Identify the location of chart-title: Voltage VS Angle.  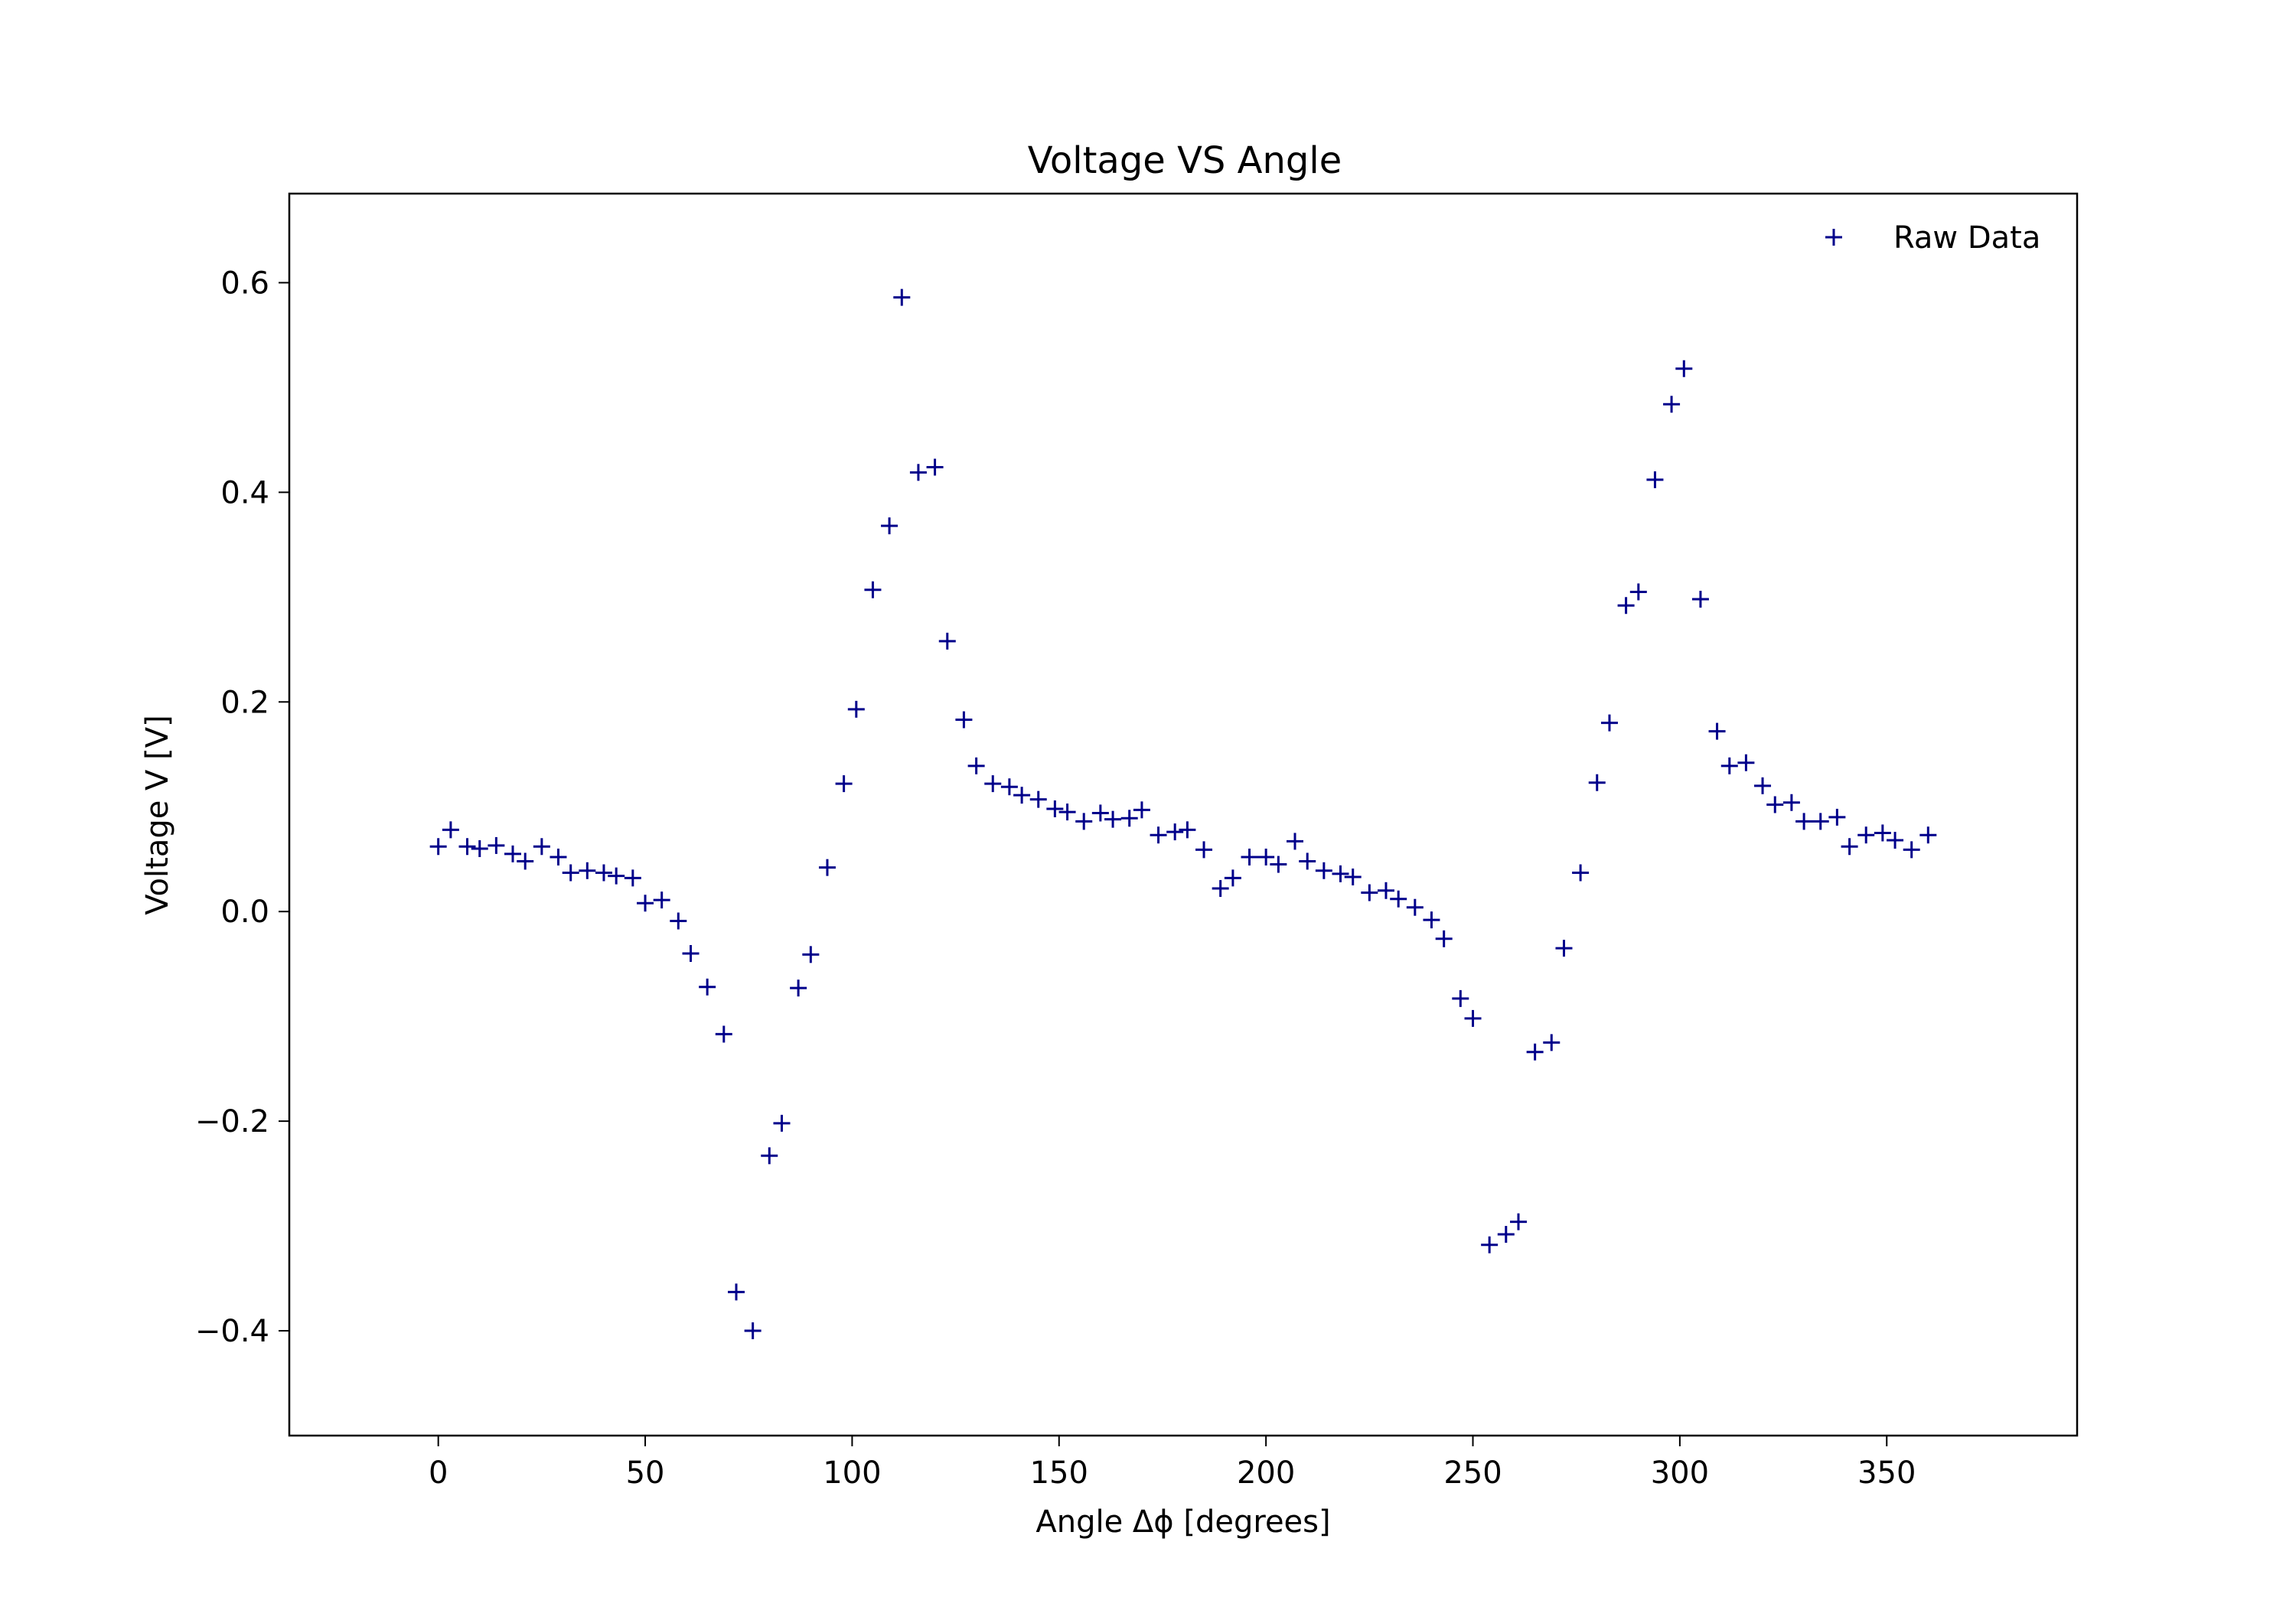
(1185, 160).